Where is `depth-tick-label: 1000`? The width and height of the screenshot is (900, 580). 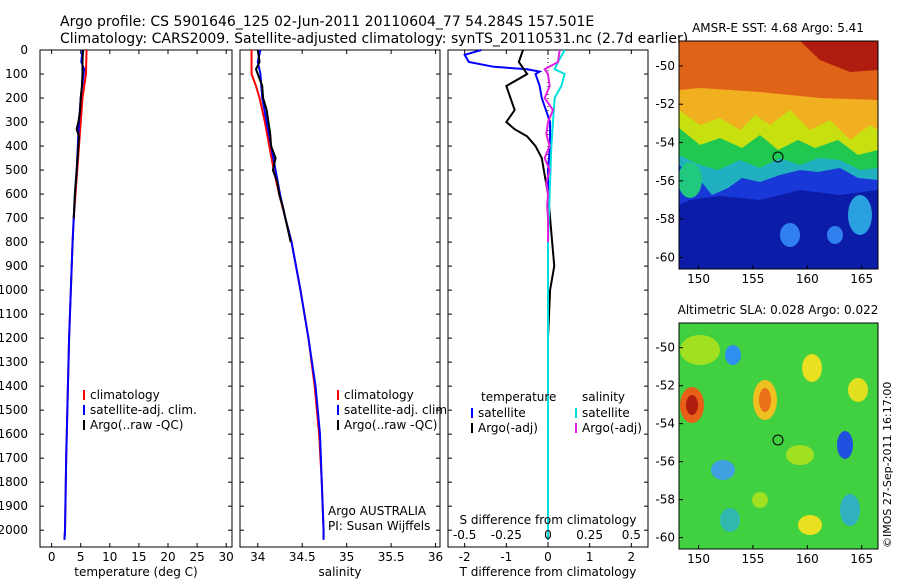 depth-tick-label: 1000 is located at coordinates (14, 290).